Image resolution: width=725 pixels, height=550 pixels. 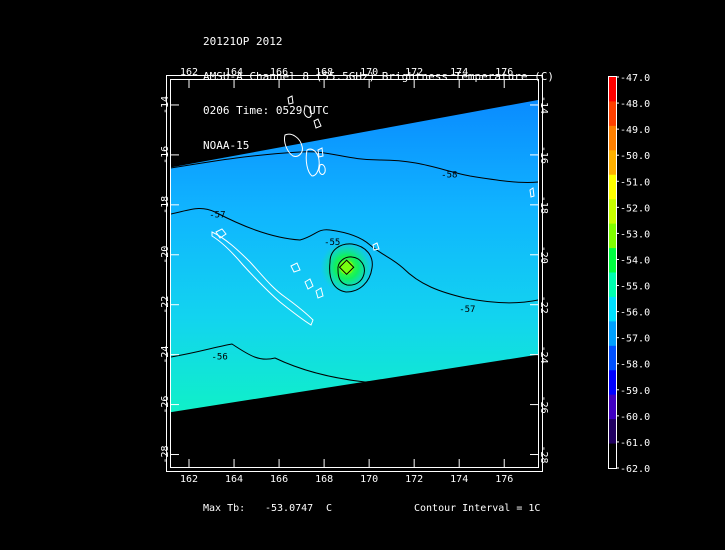 What do you see at coordinates (635, 339) in the screenshot?
I see `colorbar-label: -57.0` at bounding box center [635, 339].